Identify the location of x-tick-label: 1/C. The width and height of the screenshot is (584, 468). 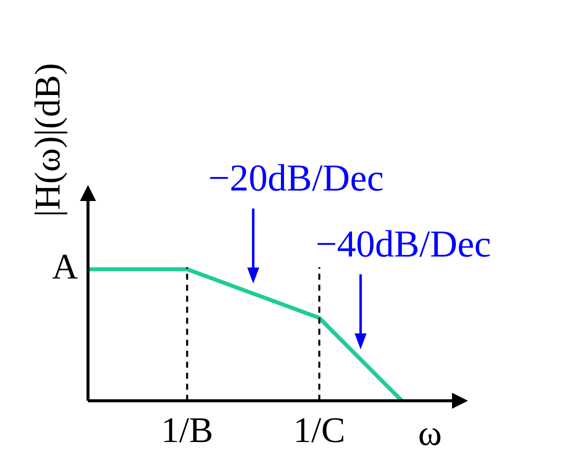
(319, 430).